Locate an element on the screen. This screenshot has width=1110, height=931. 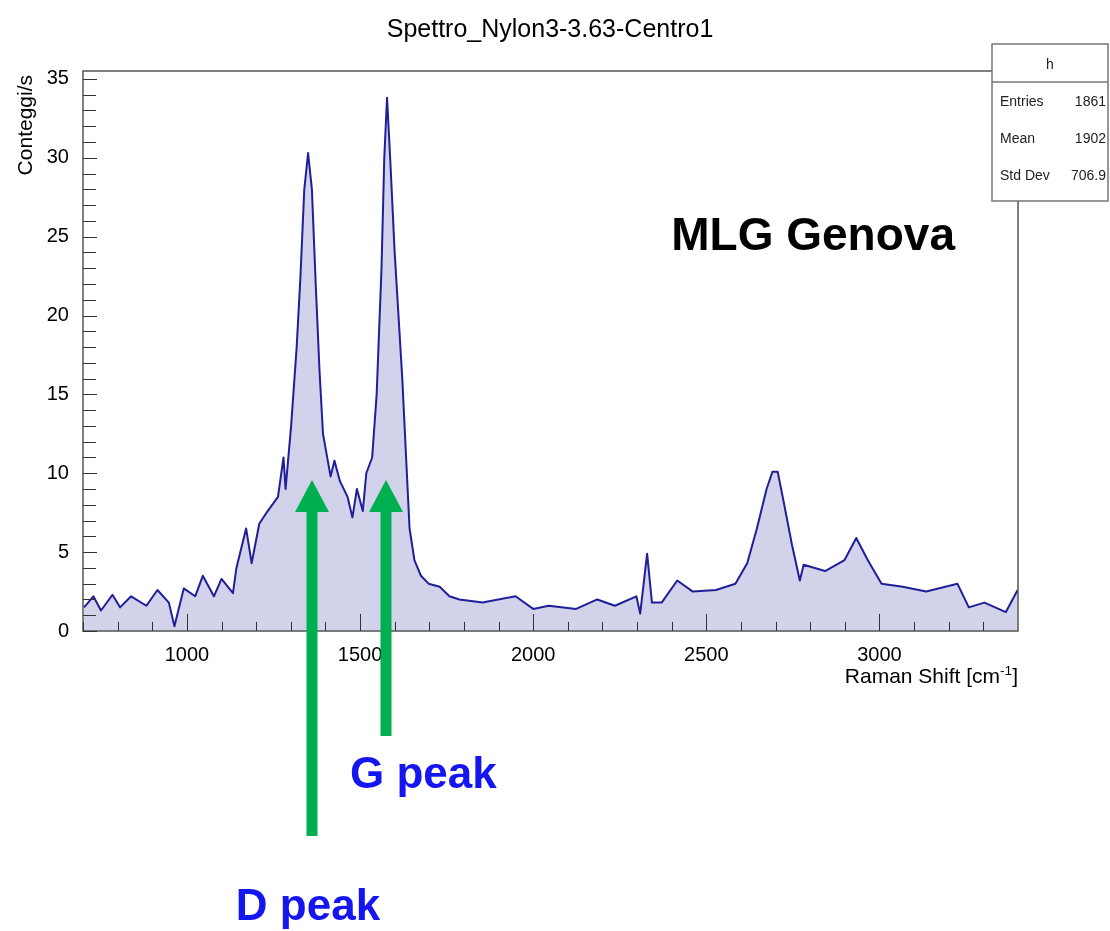
text: 706.9 is located at coordinates (1088, 175).